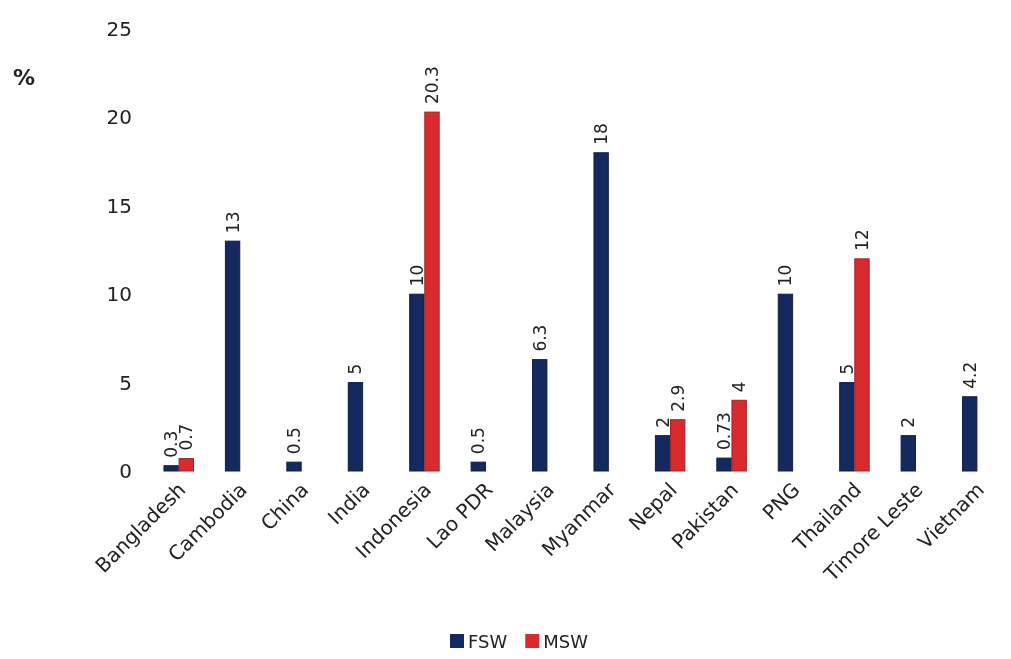  What do you see at coordinates (431, 85) in the screenshot?
I see `data-label: 20.3` at bounding box center [431, 85].